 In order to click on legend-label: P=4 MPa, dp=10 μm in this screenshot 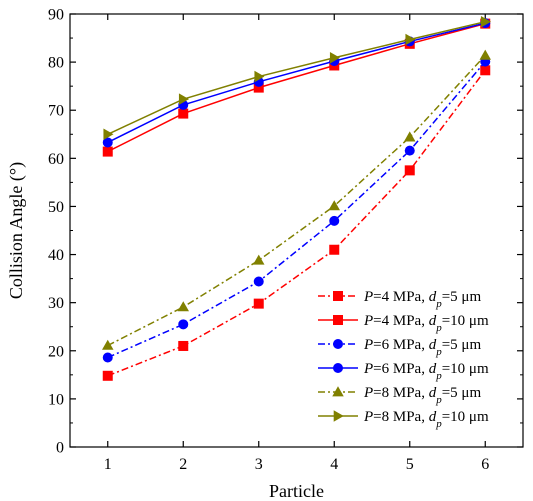, I will do `click(426, 323)`.